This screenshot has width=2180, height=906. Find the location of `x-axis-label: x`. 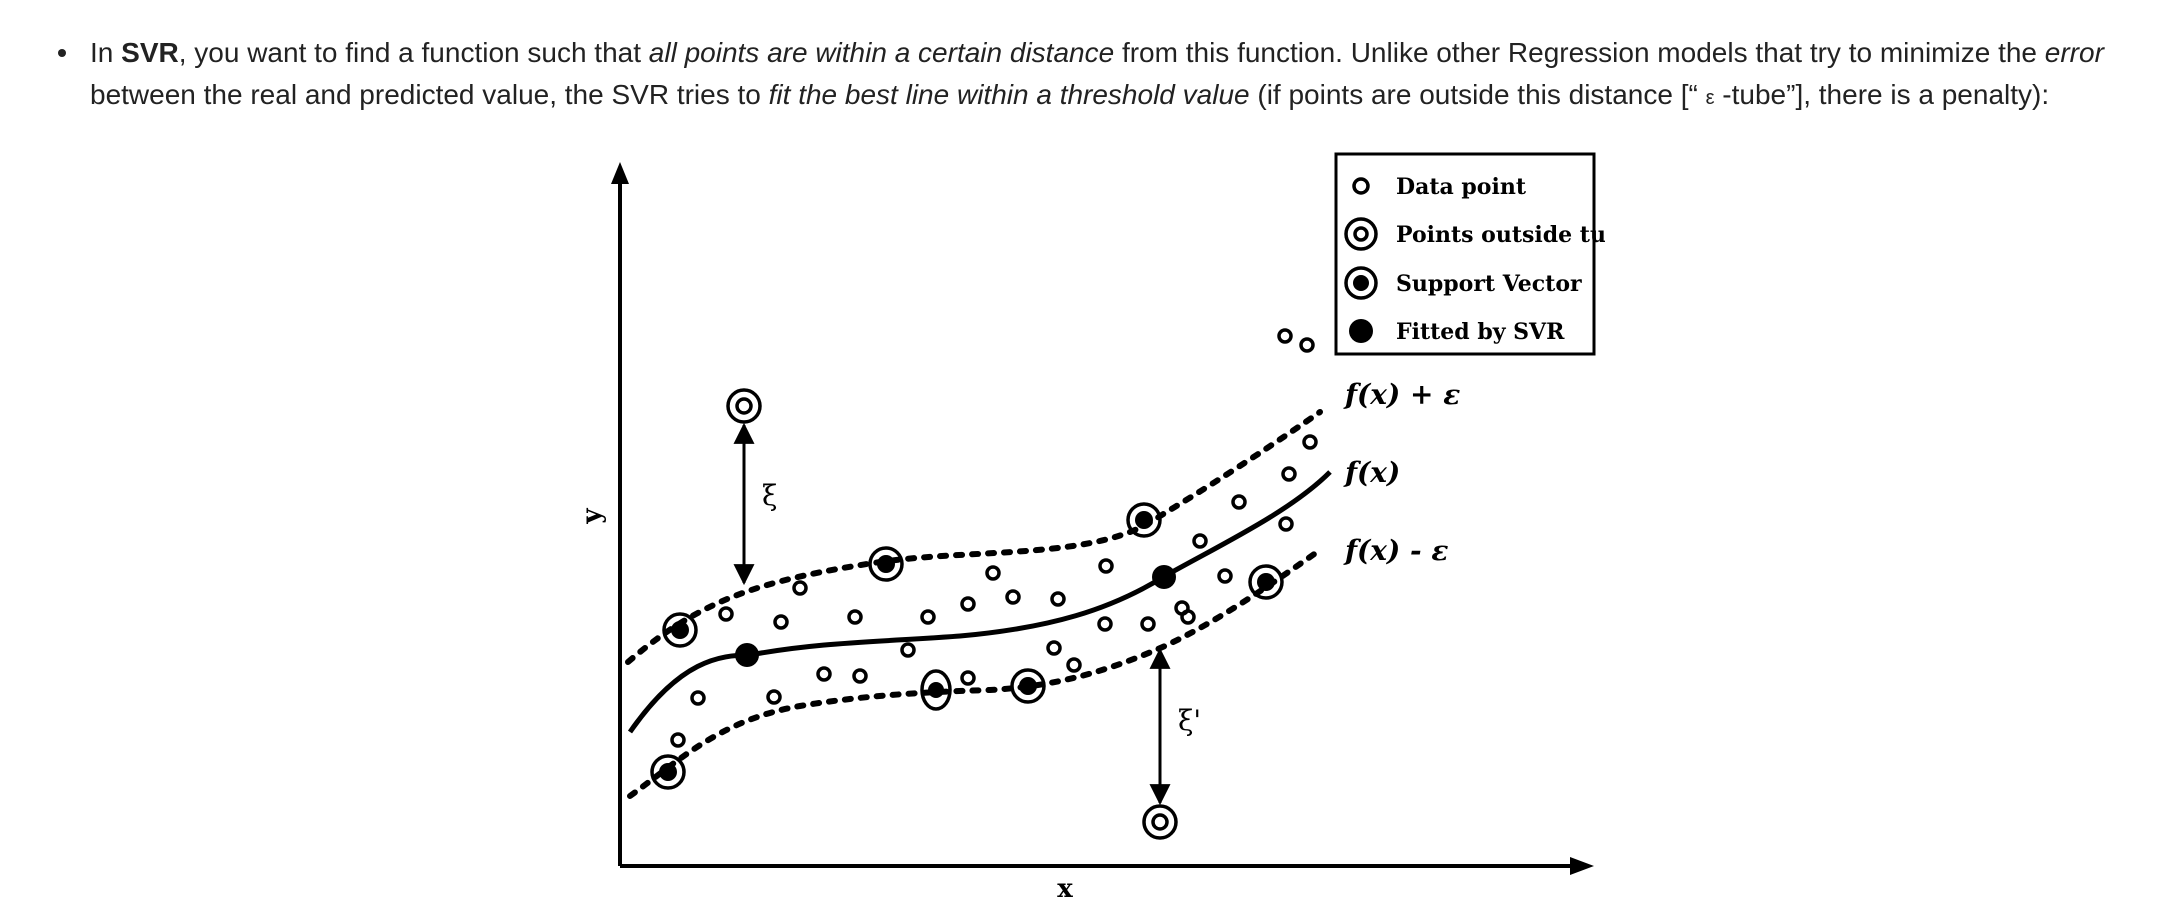

x-axis-label: x is located at coordinates (1065, 889).